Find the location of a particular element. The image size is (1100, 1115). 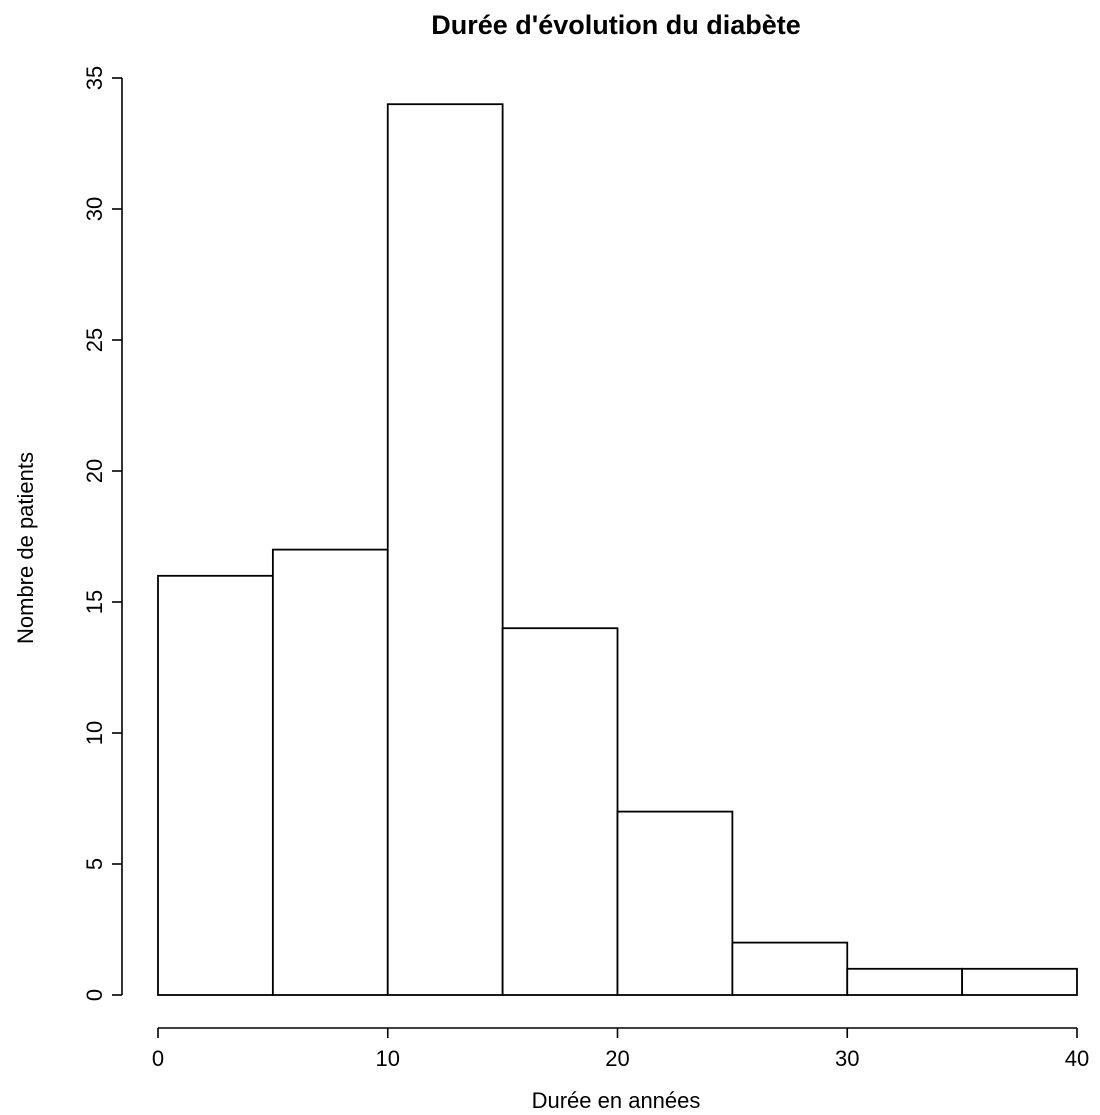

x-tick-label: 30 is located at coordinates (847, 1058).